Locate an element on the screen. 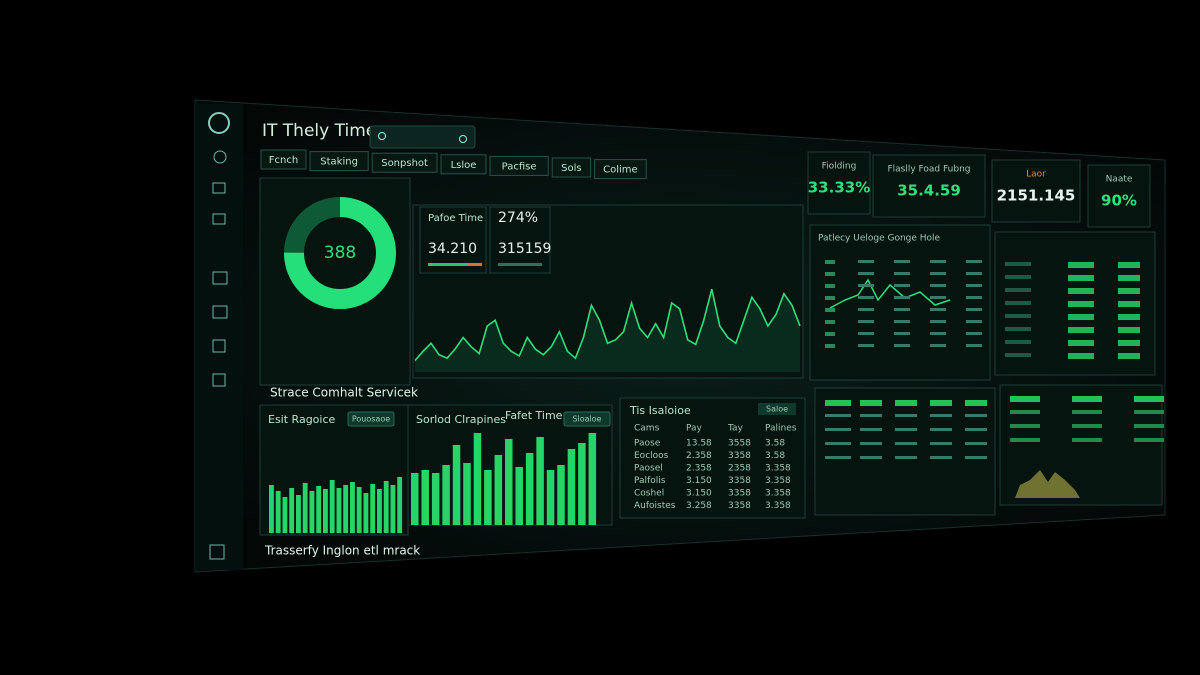  panel-title: Esit Ragoice is located at coordinates (302, 419).